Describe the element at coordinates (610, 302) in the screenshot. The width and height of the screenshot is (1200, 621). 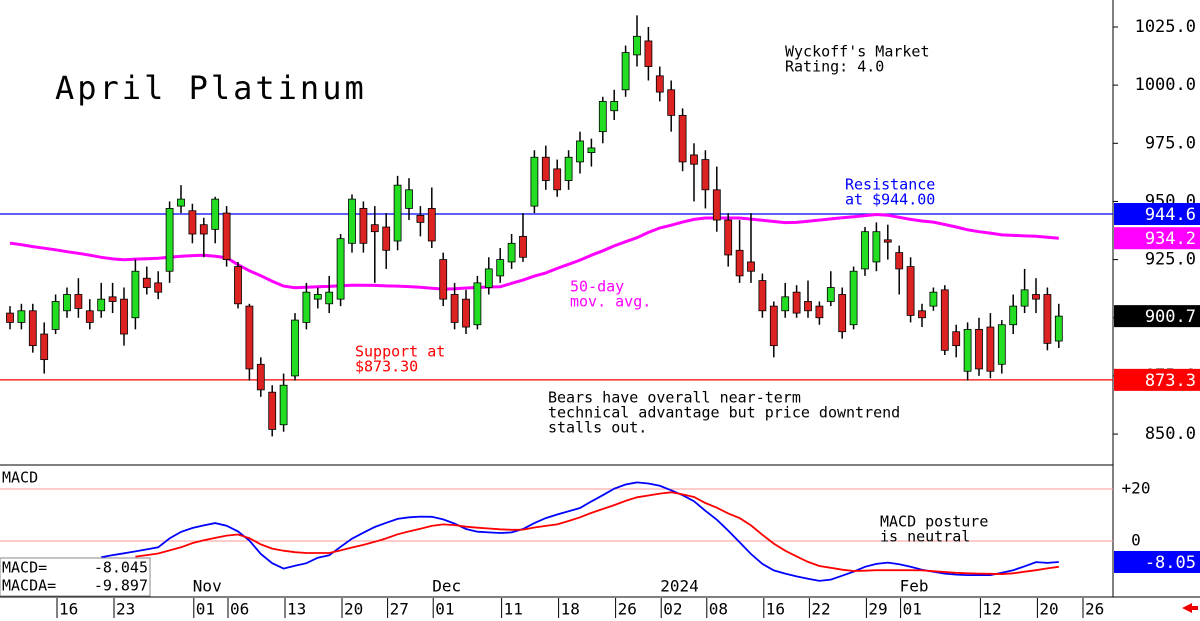
I see `annotation: mov. avg.` at that location.